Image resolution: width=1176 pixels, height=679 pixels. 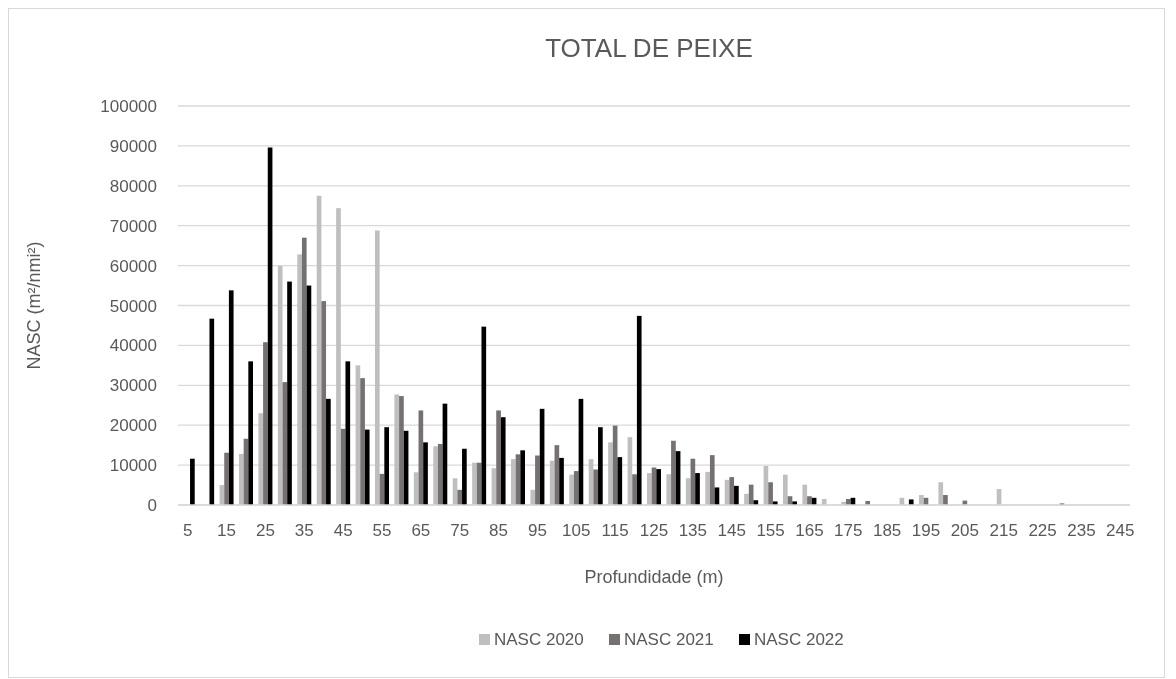 I want to click on y-tick-label: 30000, so click(x=133, y=386).